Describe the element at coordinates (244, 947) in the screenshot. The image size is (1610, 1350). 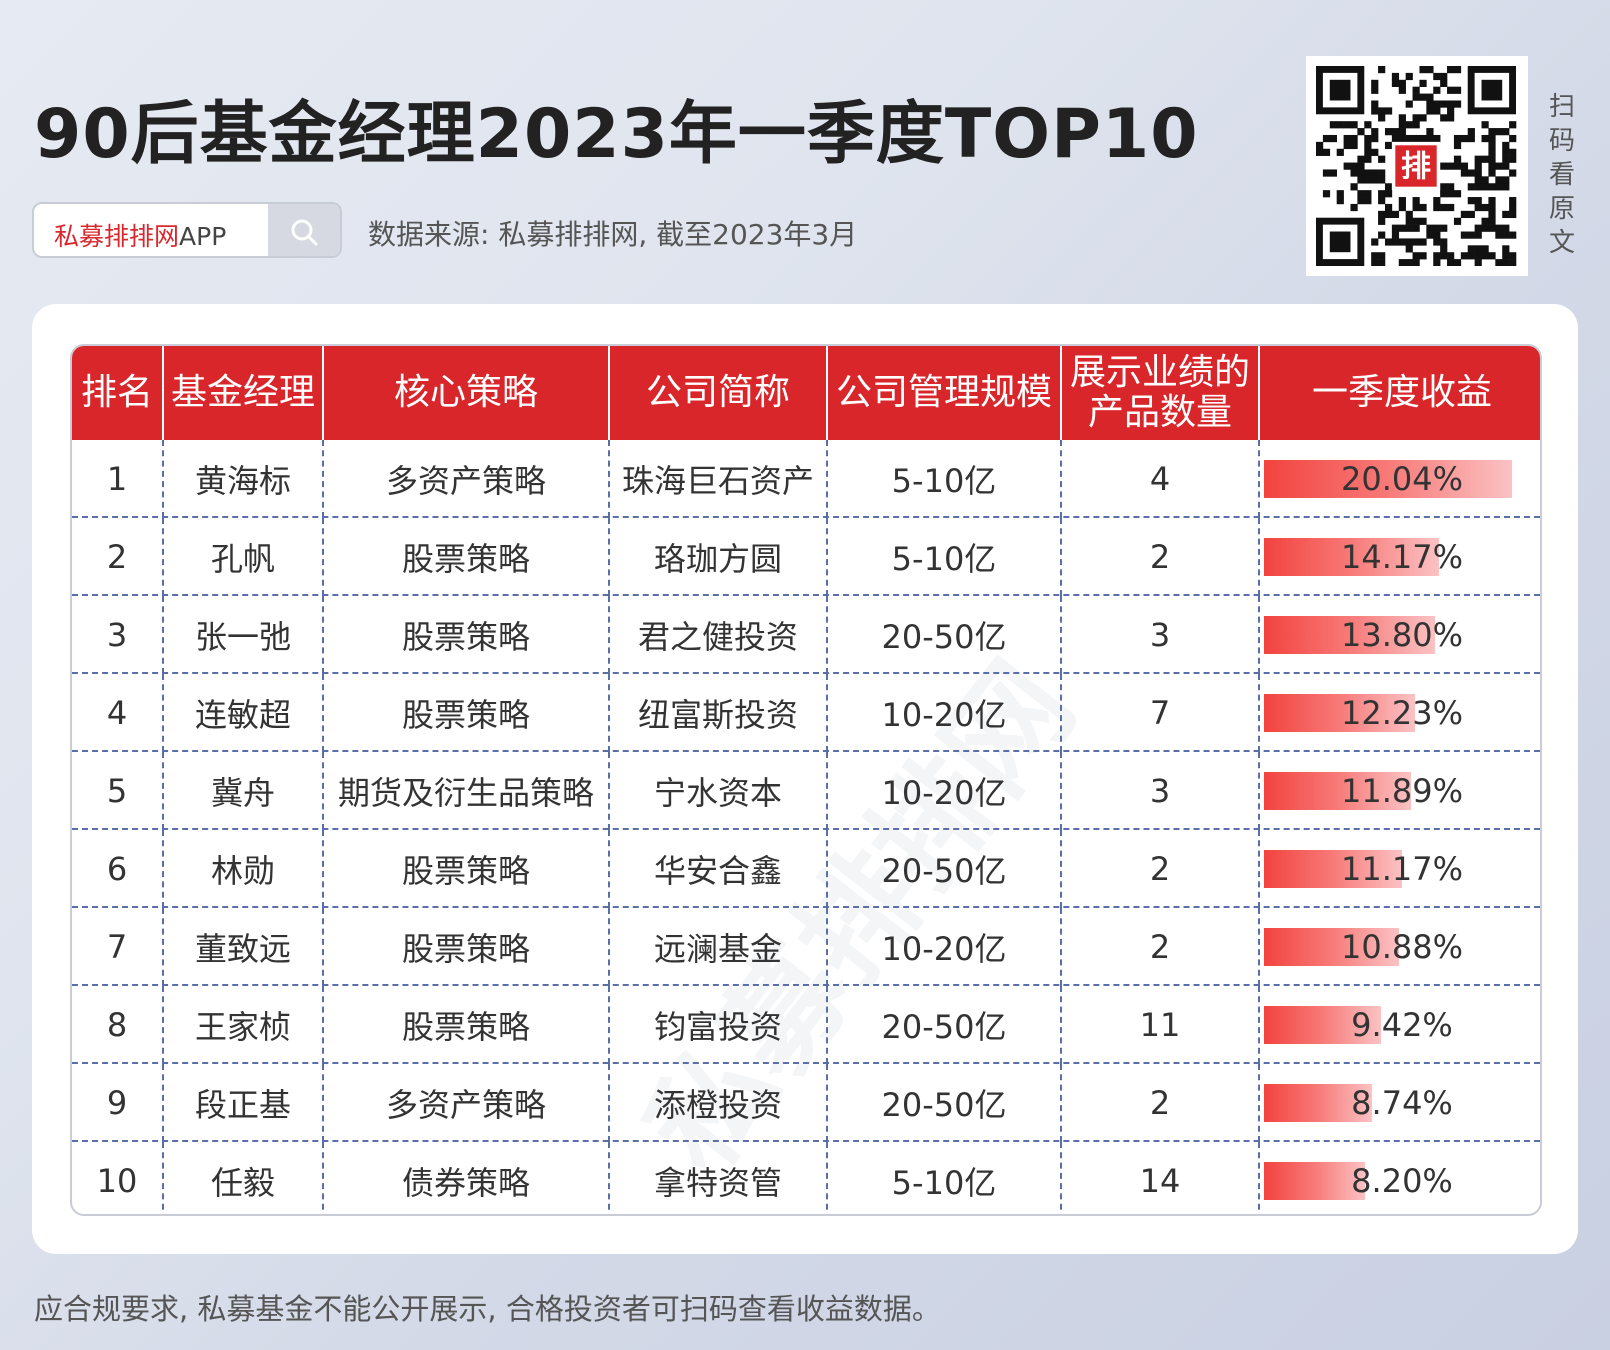
I see `cell-manager: 董致远` at that location.